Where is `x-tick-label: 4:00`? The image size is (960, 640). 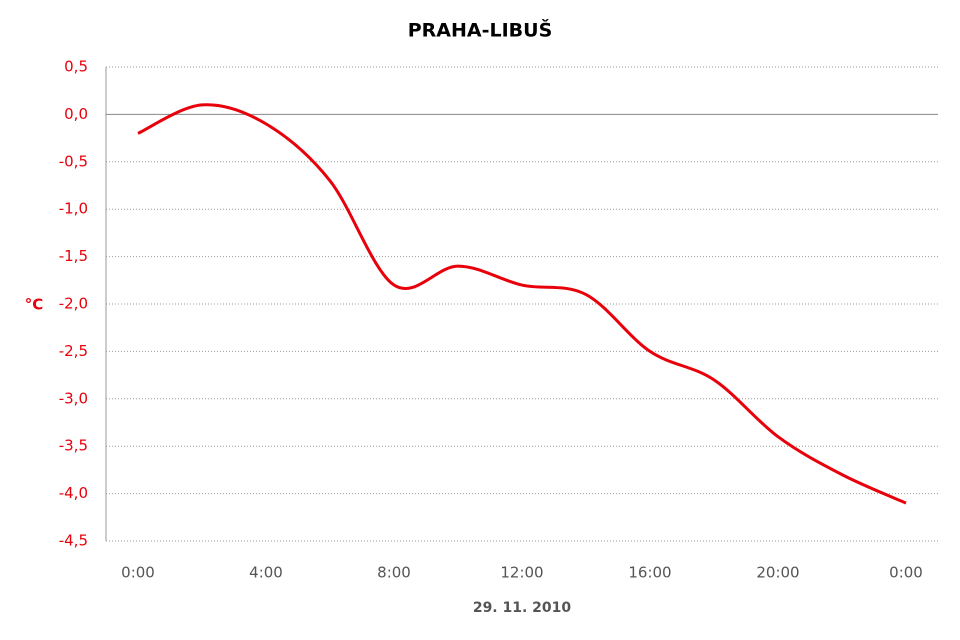
x-tick-label: 4:00 is located at coordinates (266, 573).